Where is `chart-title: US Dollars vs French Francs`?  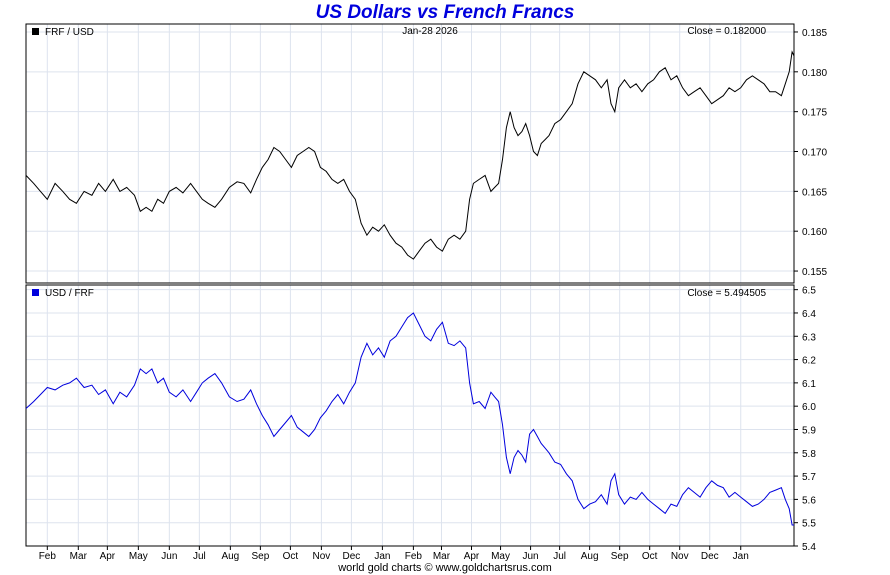
chart-title: US Dollars vs French Francs is located at coordinates (445, 12).